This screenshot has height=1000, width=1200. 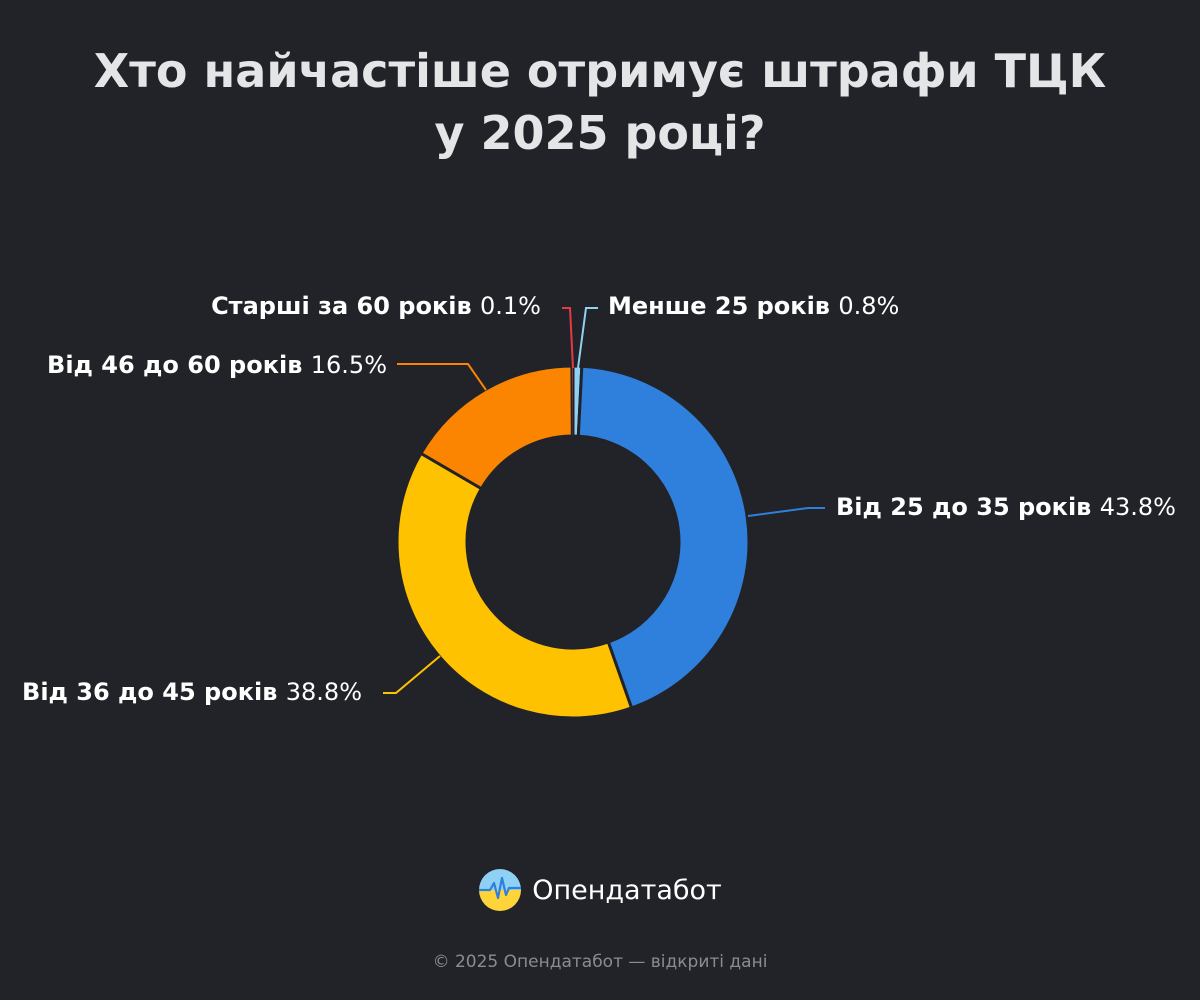 What do you see at coordinates (154, 692) in the screenshot?
I see `slice-category-label: Від 36 до 45 років` at bounding box center [154, 692].